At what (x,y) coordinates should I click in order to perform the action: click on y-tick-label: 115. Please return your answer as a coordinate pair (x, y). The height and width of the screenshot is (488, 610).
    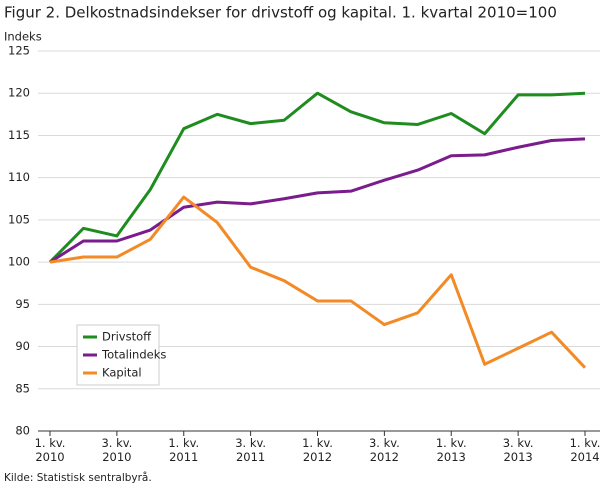
    Looking at the image, I should click on (19, 135).